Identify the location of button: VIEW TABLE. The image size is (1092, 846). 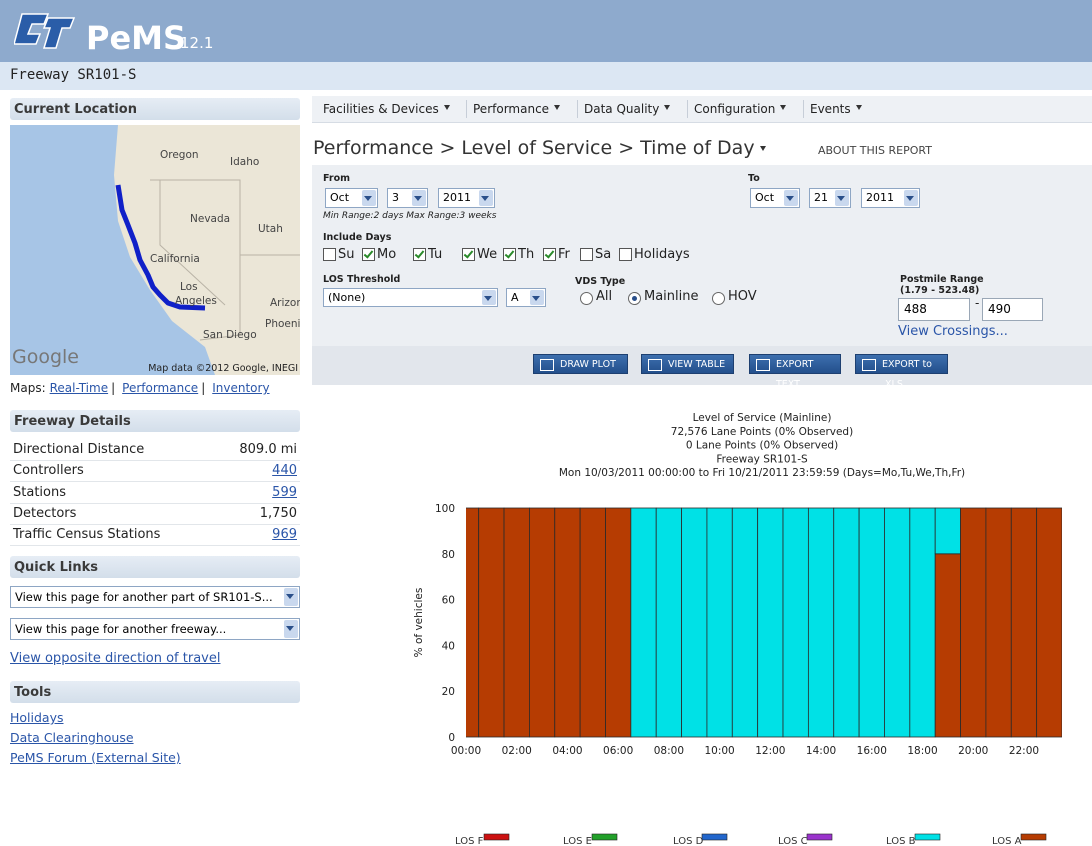
(687, 364).